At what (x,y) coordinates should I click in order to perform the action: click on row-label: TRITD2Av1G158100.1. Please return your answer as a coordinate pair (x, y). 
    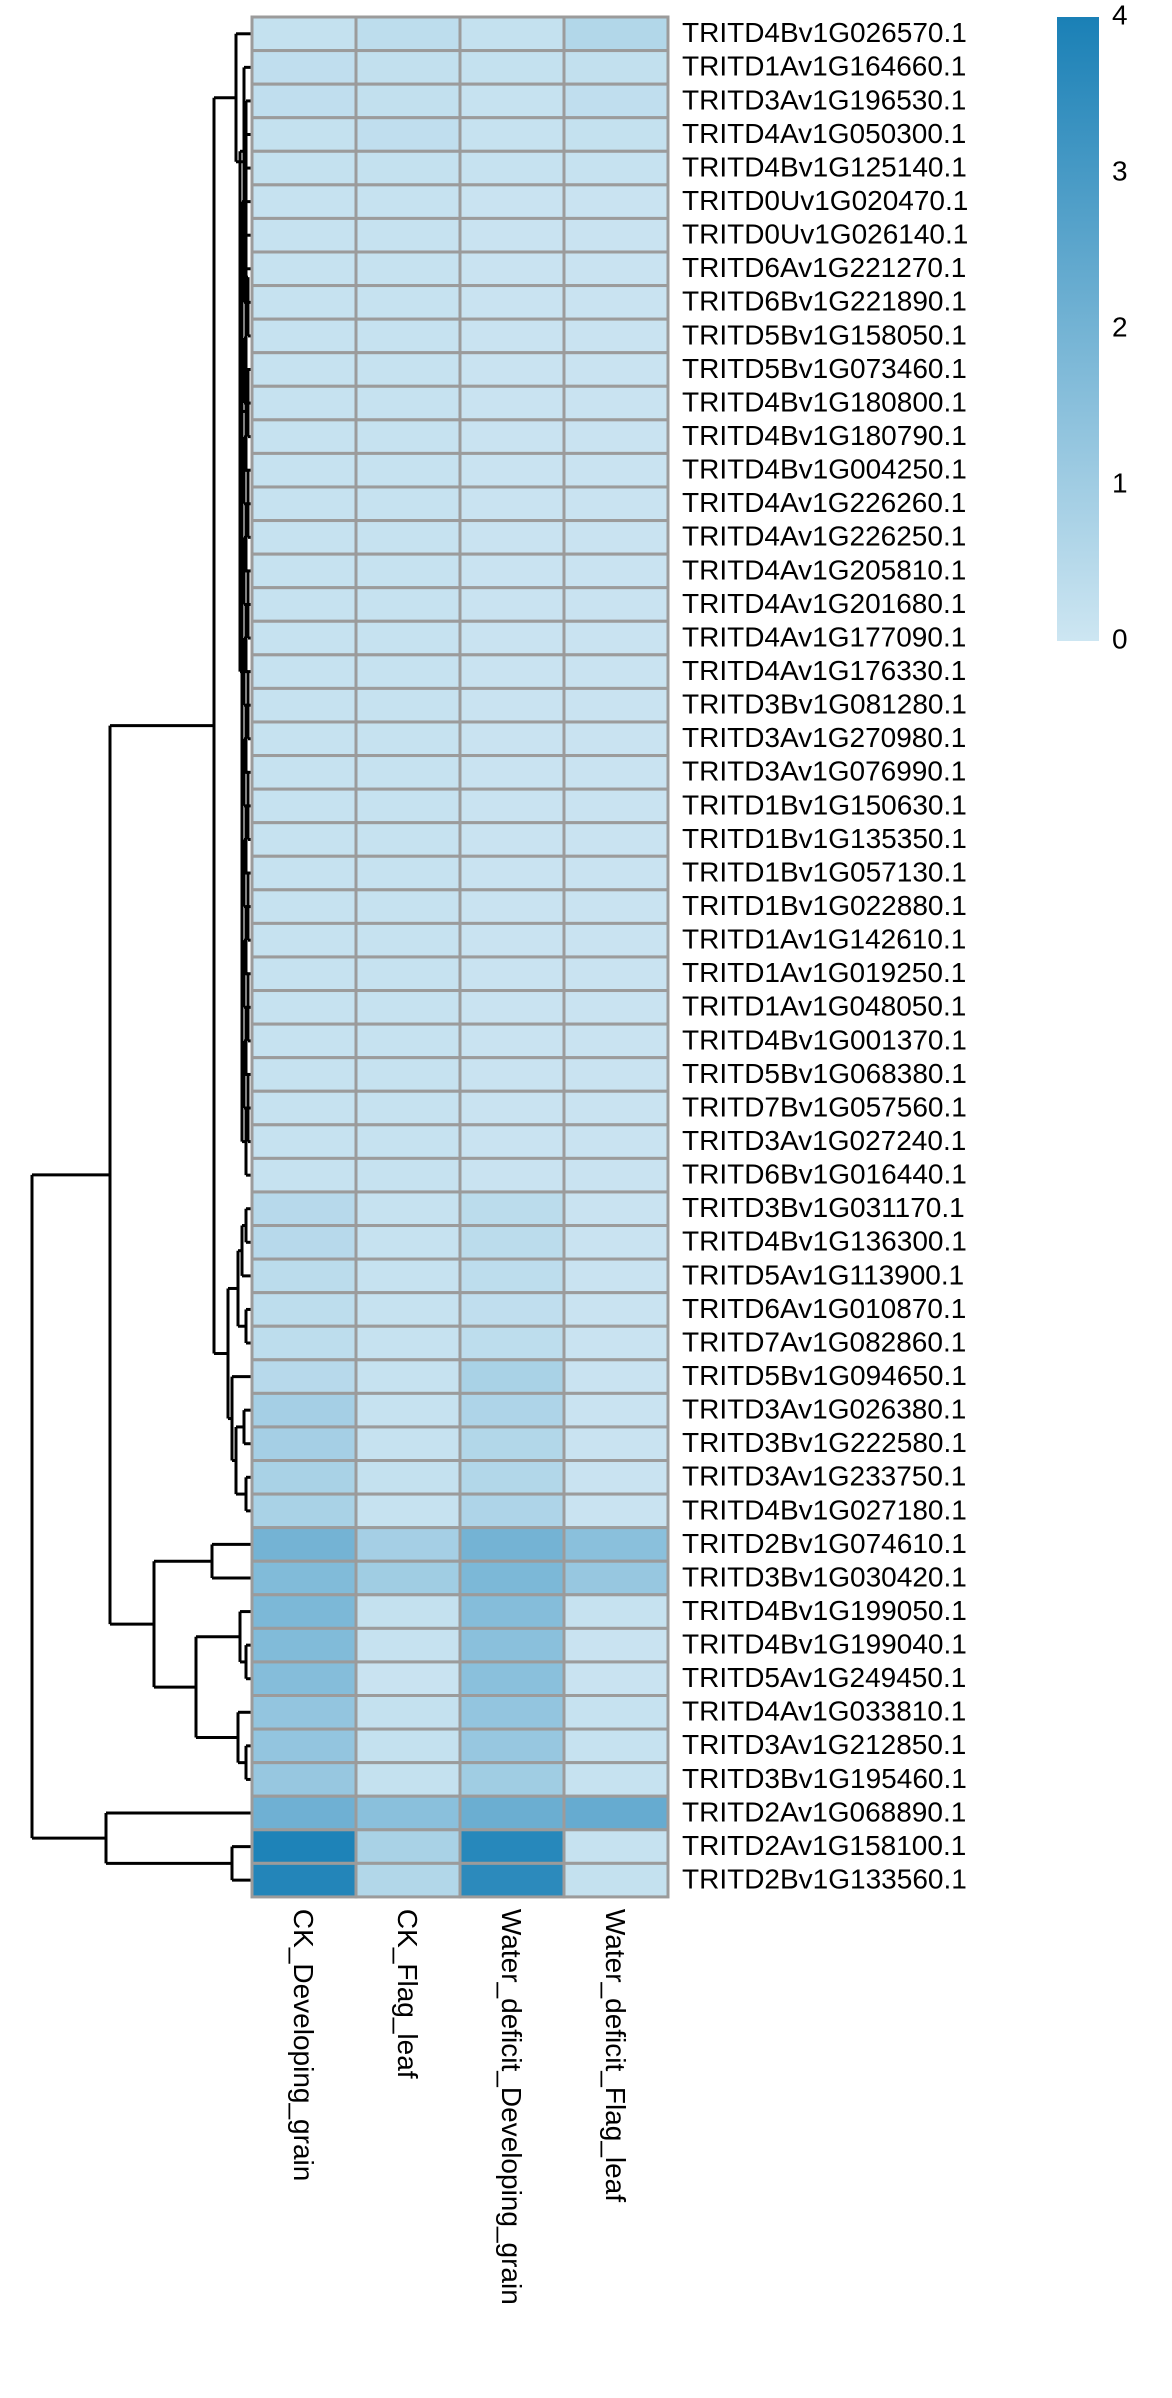
    Looking at the image, I should click on (824, 1845).